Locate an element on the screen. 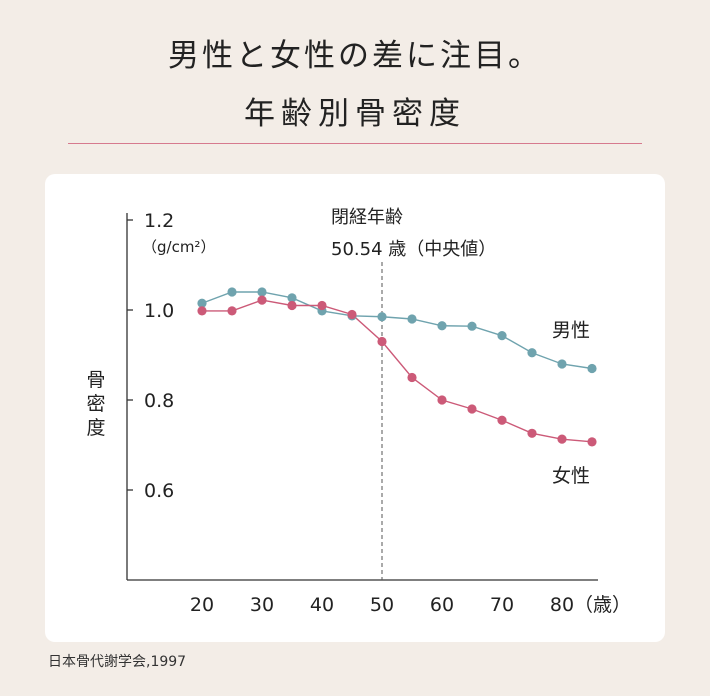 This screenshot has width=710, height=696. series-line-male is located at coordinates (397, 330).